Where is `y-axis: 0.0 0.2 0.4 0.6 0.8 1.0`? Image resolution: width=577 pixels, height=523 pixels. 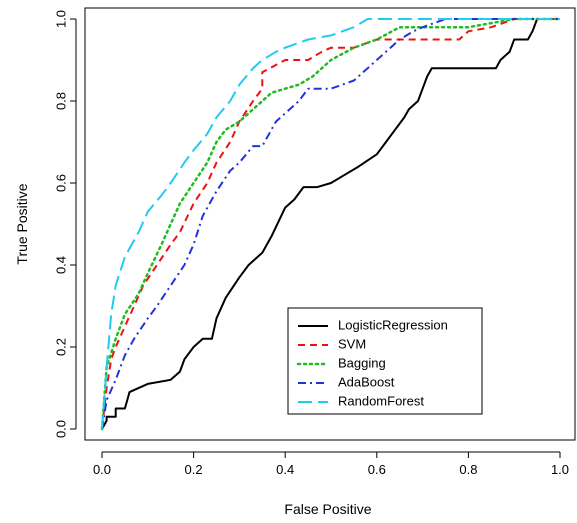
y-axis: 0.0 0.2 0.4 0.6 0.8 1.0 is located at coordinates (65, 224).